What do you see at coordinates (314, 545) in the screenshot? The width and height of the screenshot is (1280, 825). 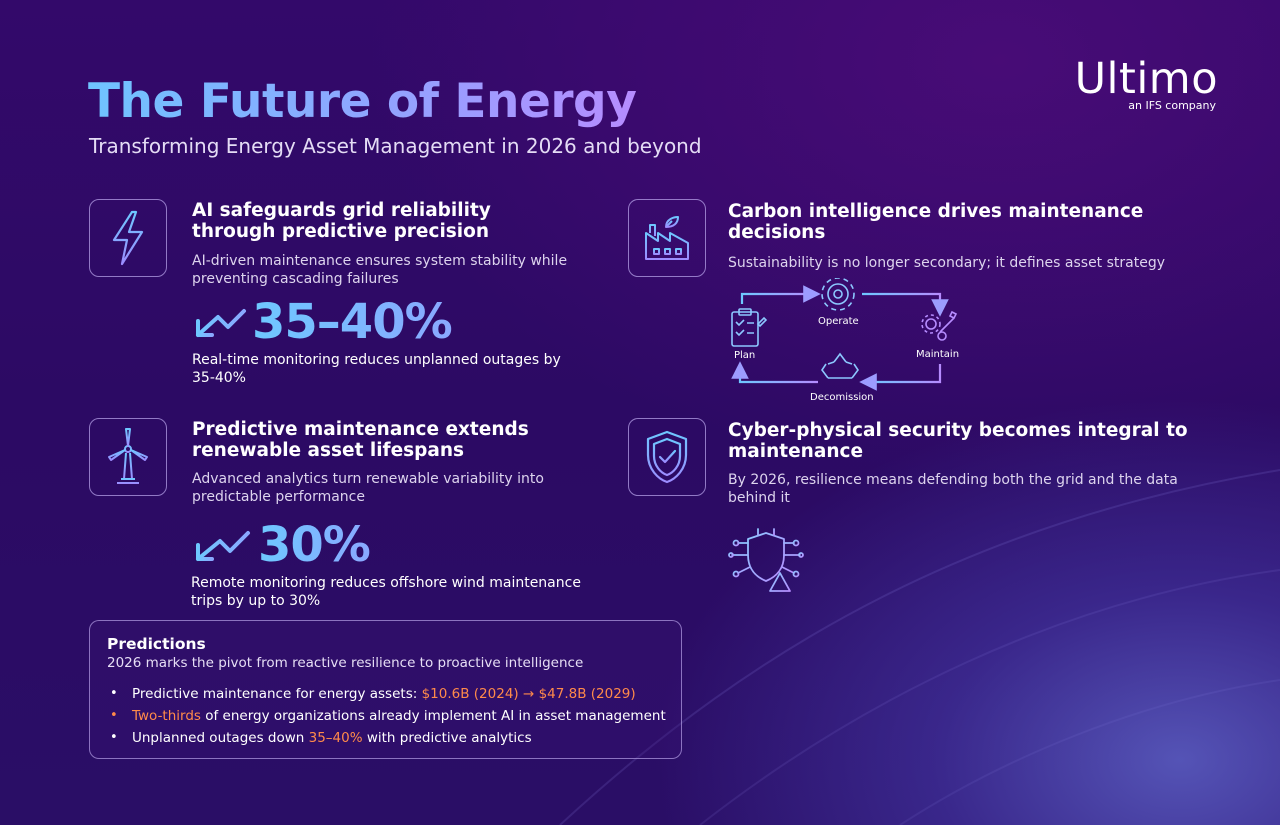 I see `renewable-stat-value: 30%` at bounding box center [314, 545].